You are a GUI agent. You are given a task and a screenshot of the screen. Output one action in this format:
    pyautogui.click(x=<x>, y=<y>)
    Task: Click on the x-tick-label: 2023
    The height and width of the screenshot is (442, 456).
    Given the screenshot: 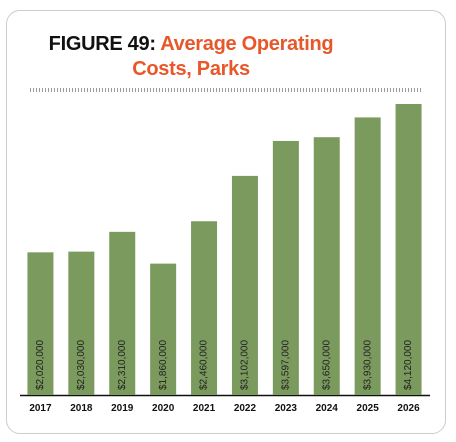 What is the action you would take?
    pyautogui.click(x=286, y=408)
    